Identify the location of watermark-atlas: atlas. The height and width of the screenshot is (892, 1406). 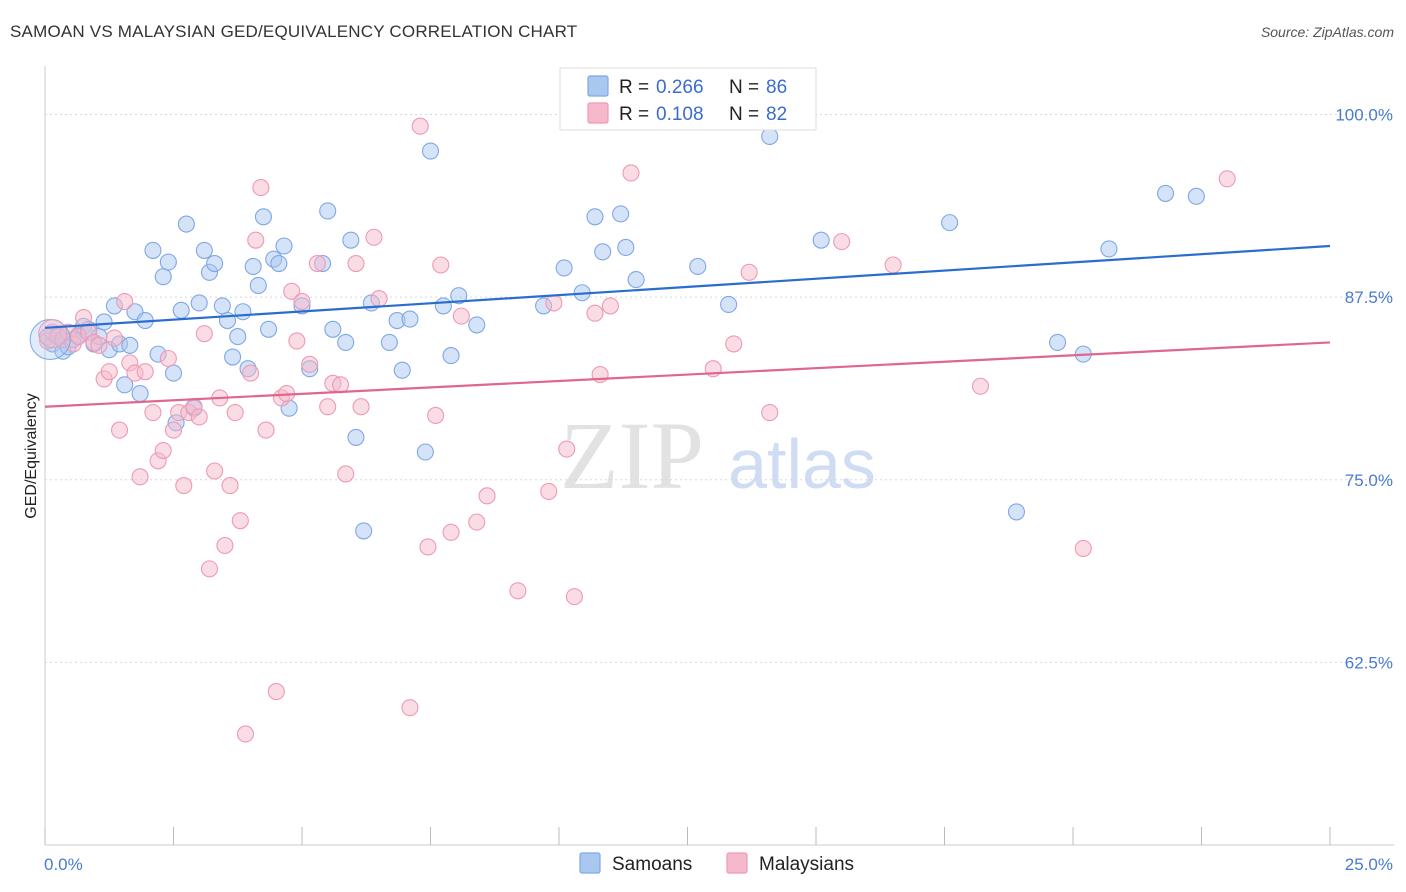
(802, 464).